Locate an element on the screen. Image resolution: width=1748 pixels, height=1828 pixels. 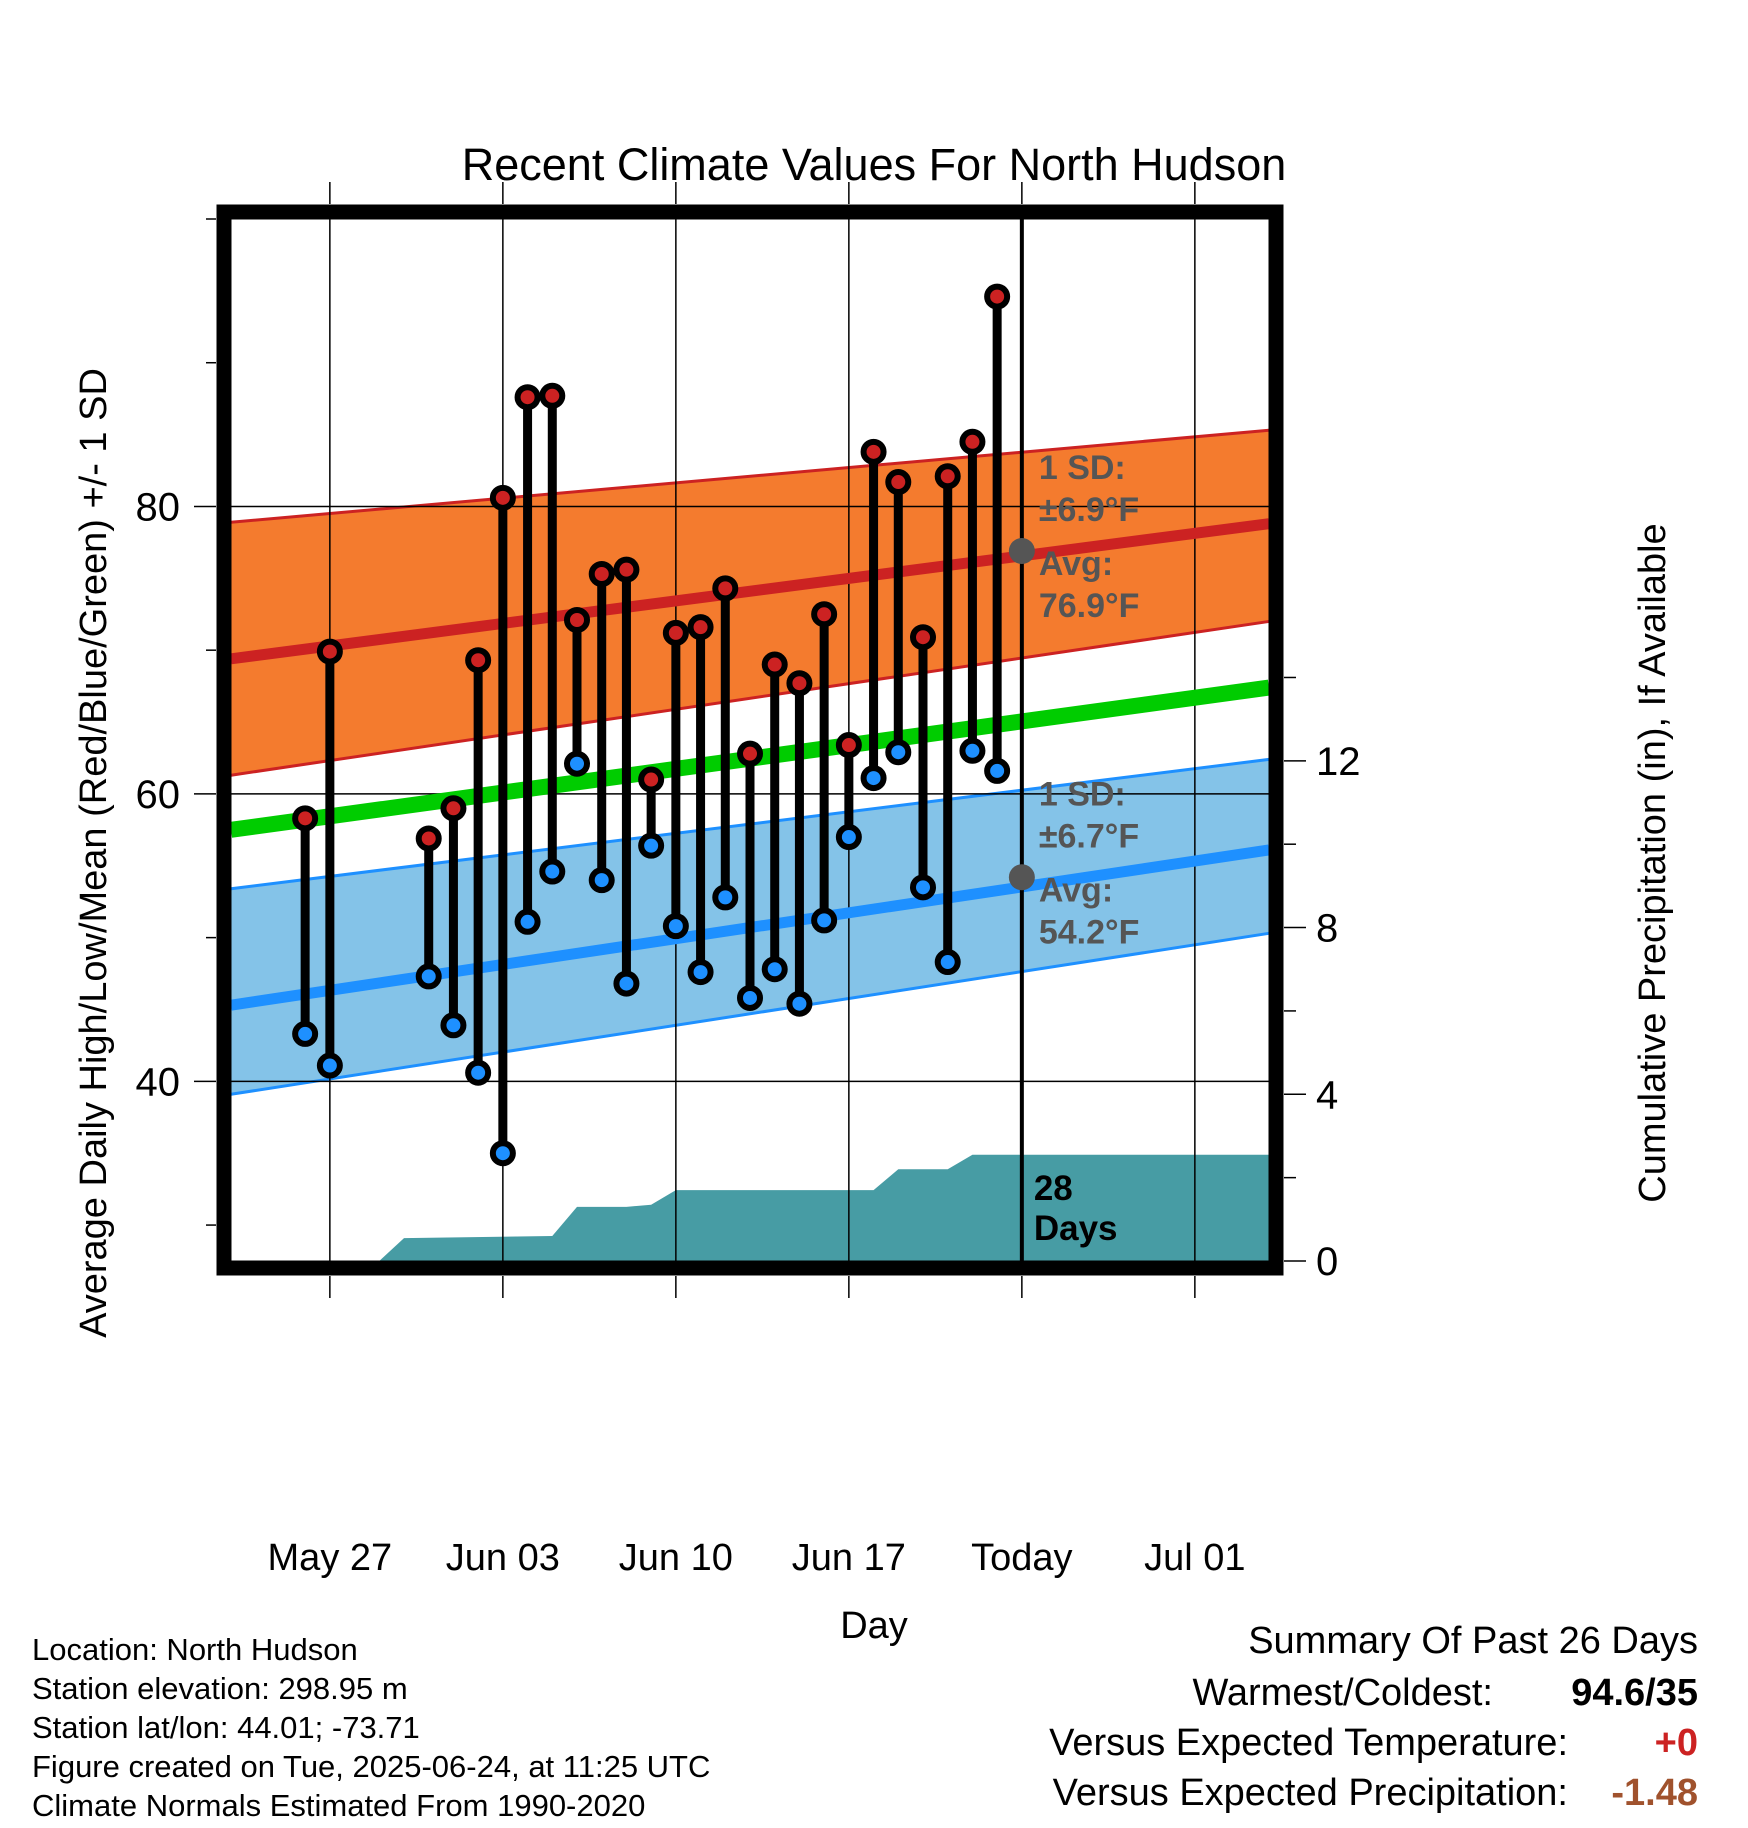
summary-temp-label: Versus Expected Temperature: is located at coordinates (1308, 1743).